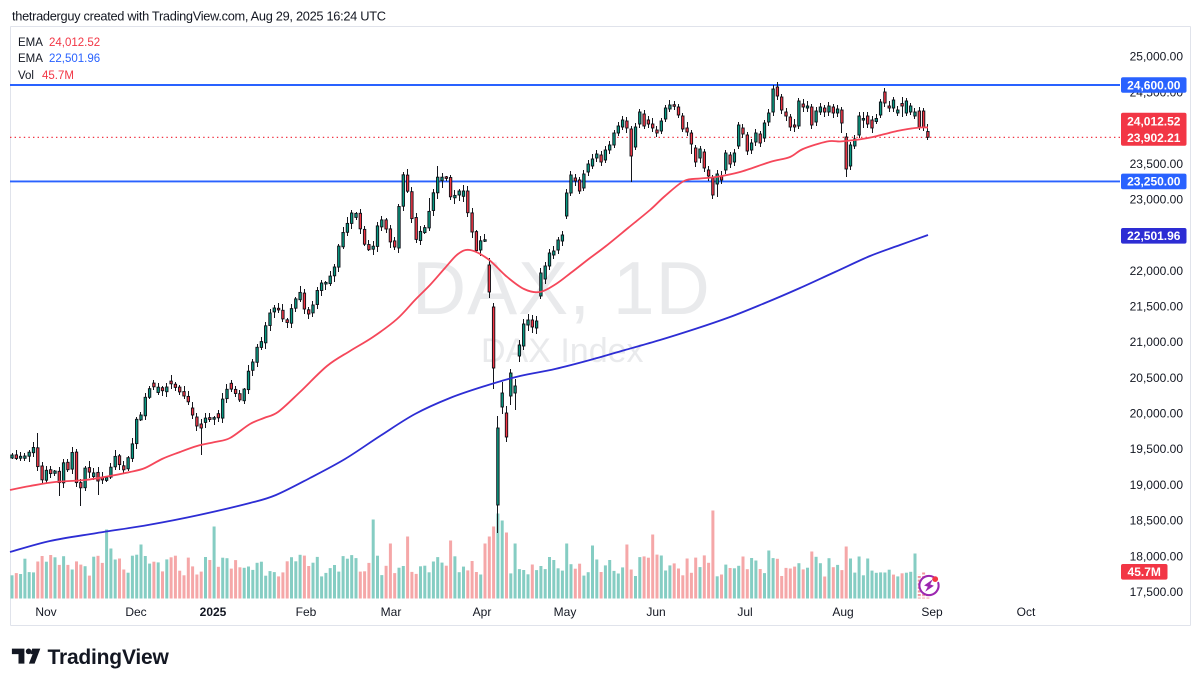 The image size is (1202, 686). I want to click on svg-text: 19,000.00, so click(1157, 485).